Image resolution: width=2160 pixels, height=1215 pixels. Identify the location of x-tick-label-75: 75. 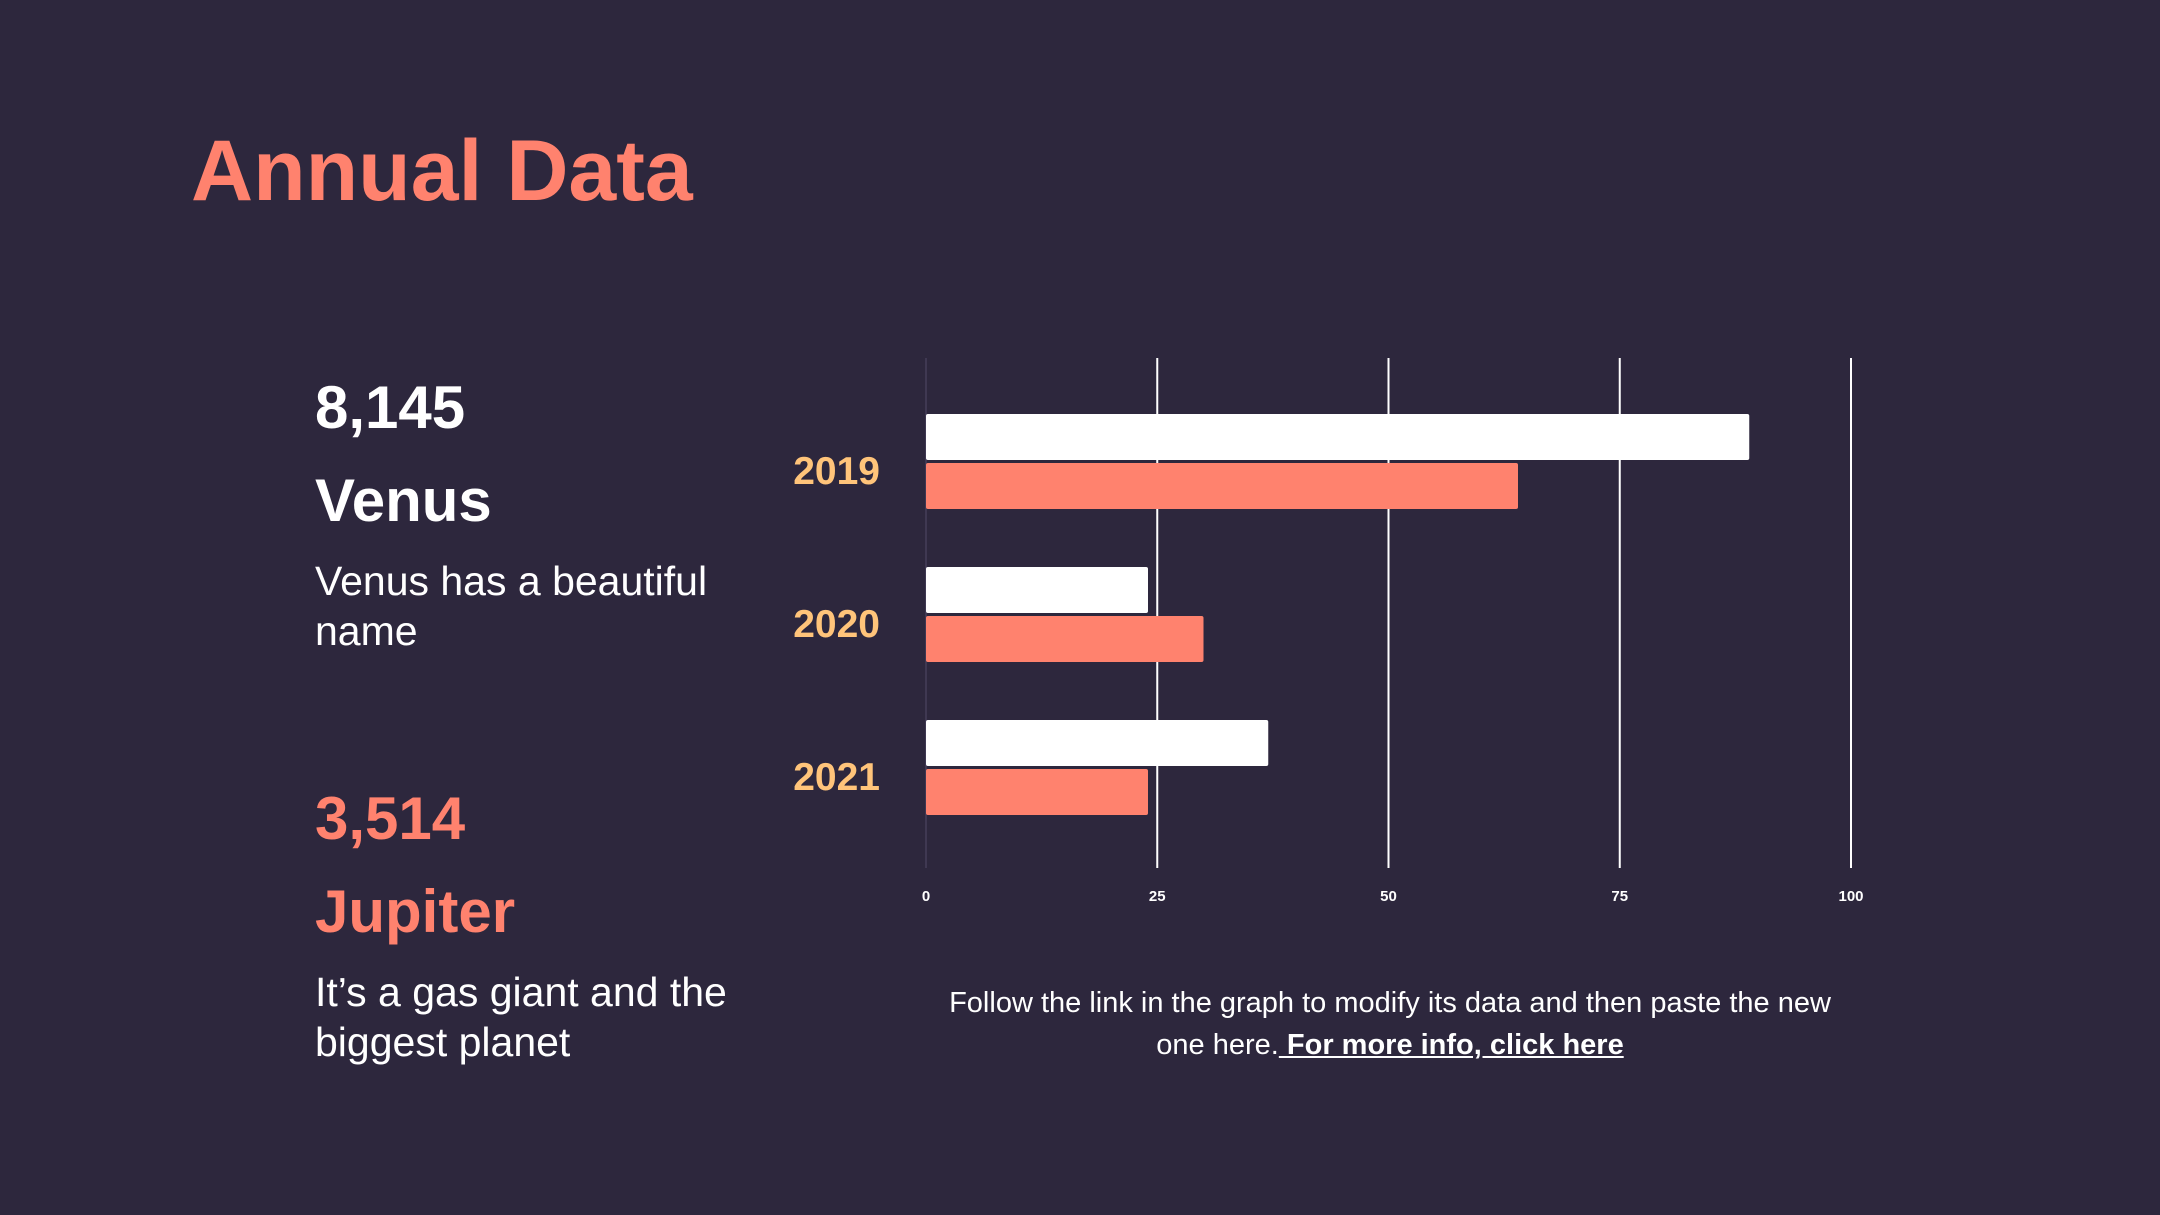
(1619, 896).